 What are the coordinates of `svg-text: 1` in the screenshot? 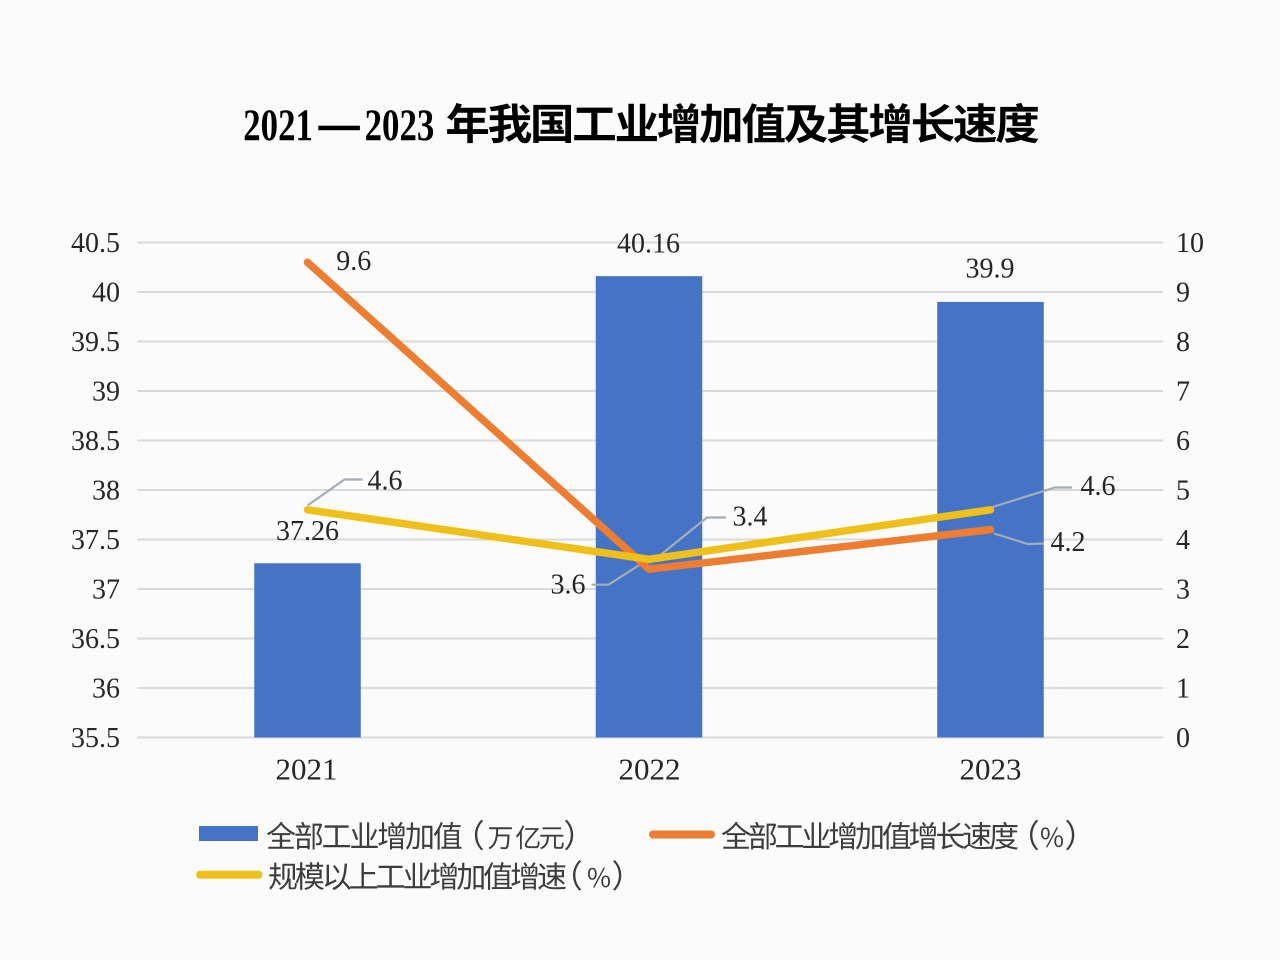 It's located at (1183, 689).